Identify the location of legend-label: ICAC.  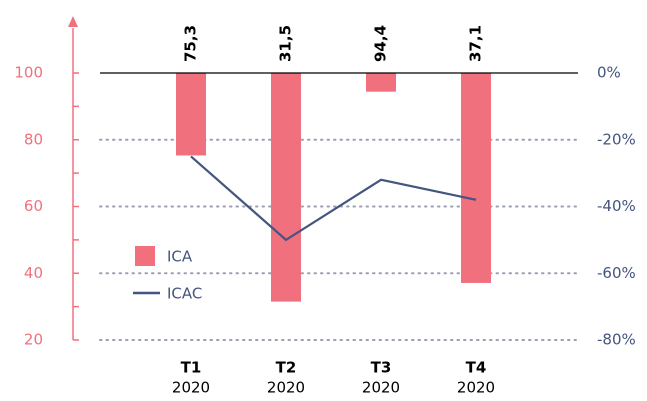
(184, 294).